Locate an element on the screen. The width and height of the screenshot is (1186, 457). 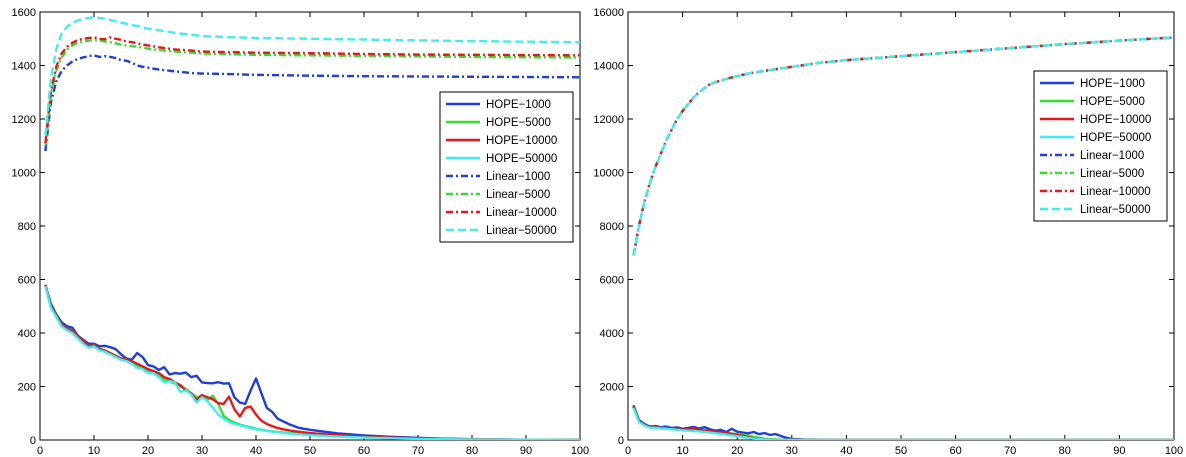
y-tick-label: 12000 is located at coordinates (608, 120).